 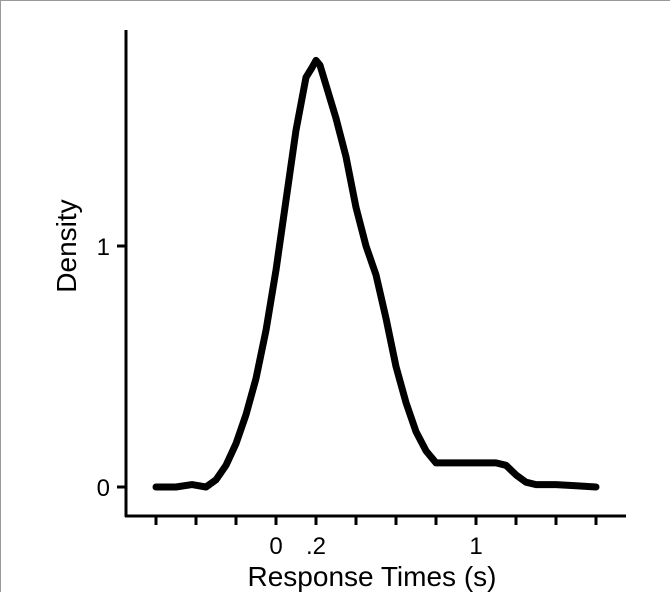 I want to click on x-tick-label: .2, so click(x=316, y=546).